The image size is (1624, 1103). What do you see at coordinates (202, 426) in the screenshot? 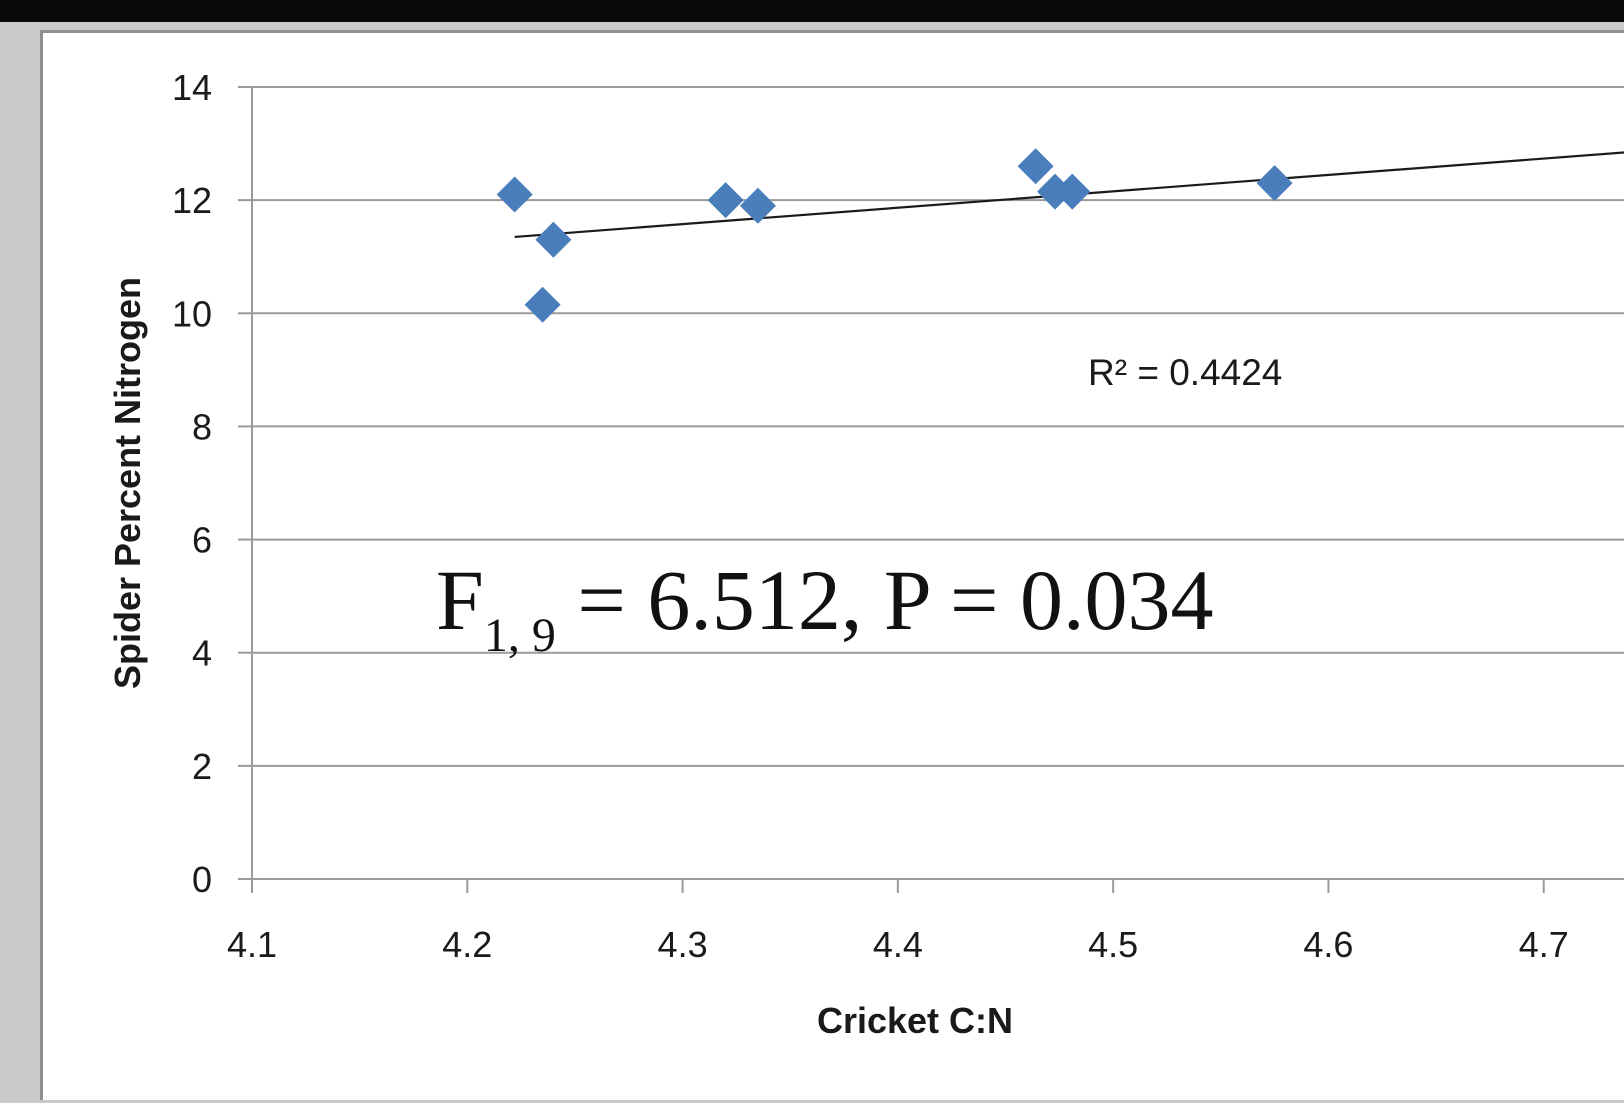
I see `y-tick-label: 8` at bounding box center [202, 426].